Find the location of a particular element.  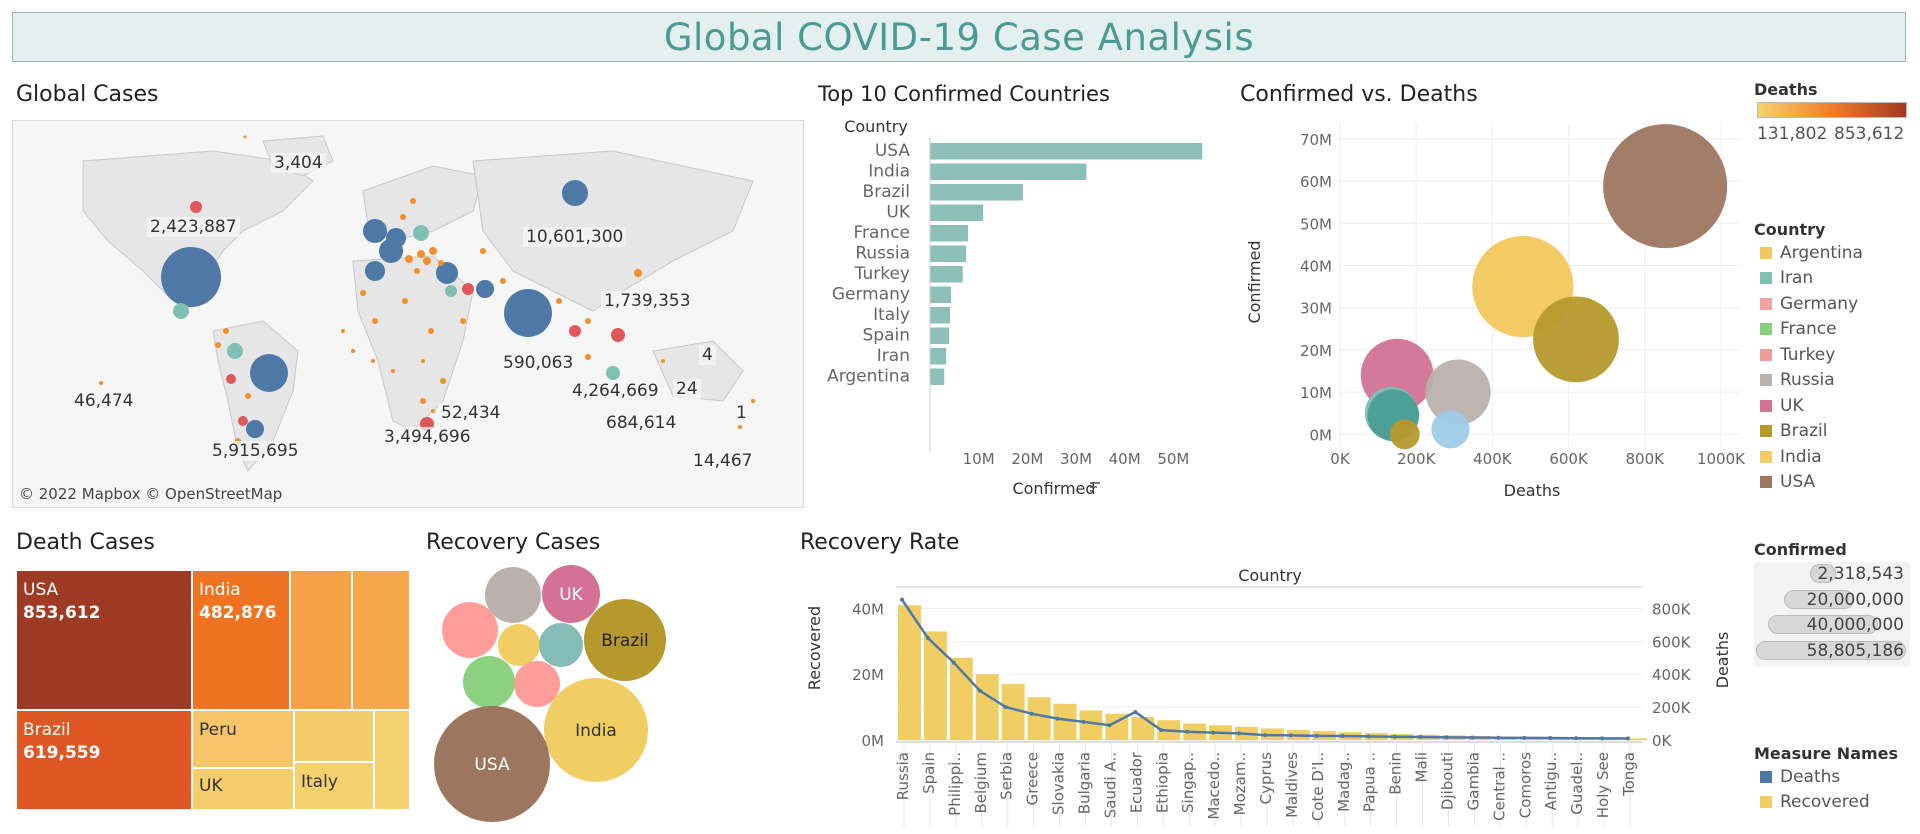

country-legend-item: Argentina is located at coordinates (1811, 253).